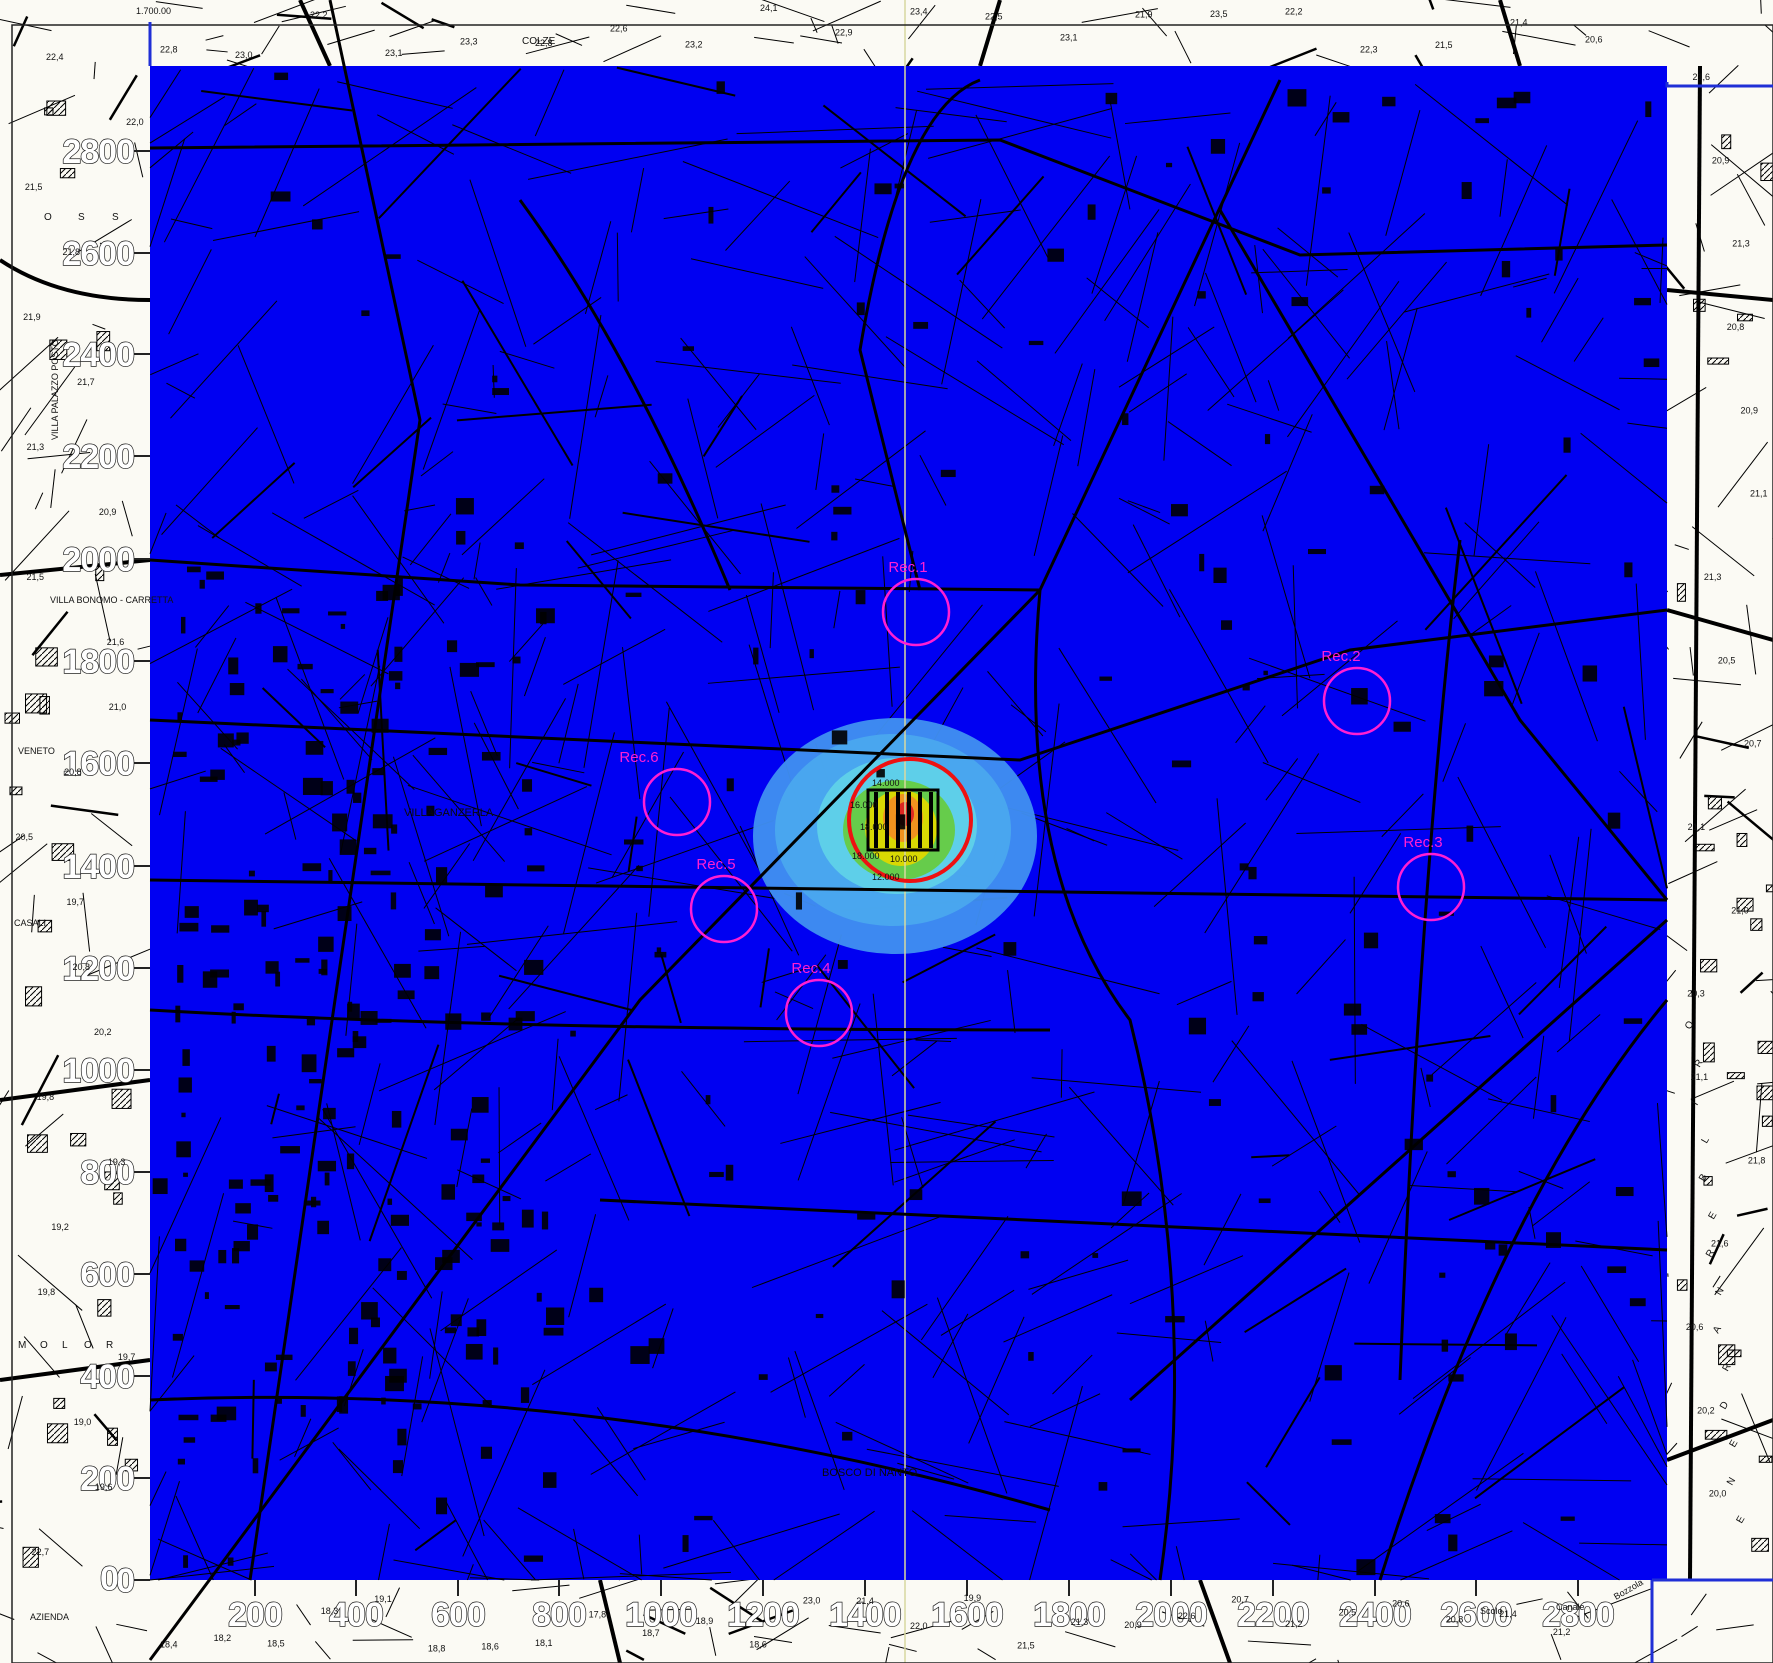 Image resolution: width=1773 pixels, height=1663 pixels. I want to click on x-tick-label: 2000, so click(1171, 1615).